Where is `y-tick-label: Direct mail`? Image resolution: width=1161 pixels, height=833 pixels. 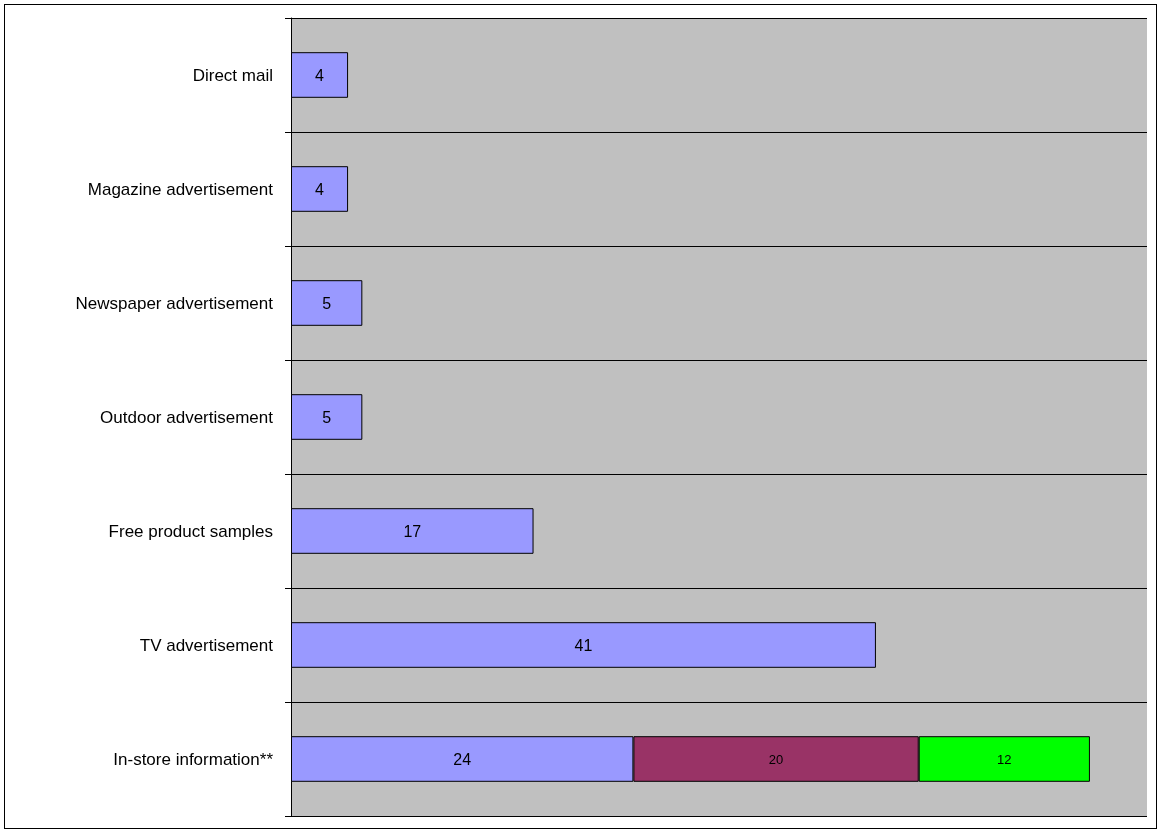
y-tick-label: Direct mail is located at coordinates (232, 75).